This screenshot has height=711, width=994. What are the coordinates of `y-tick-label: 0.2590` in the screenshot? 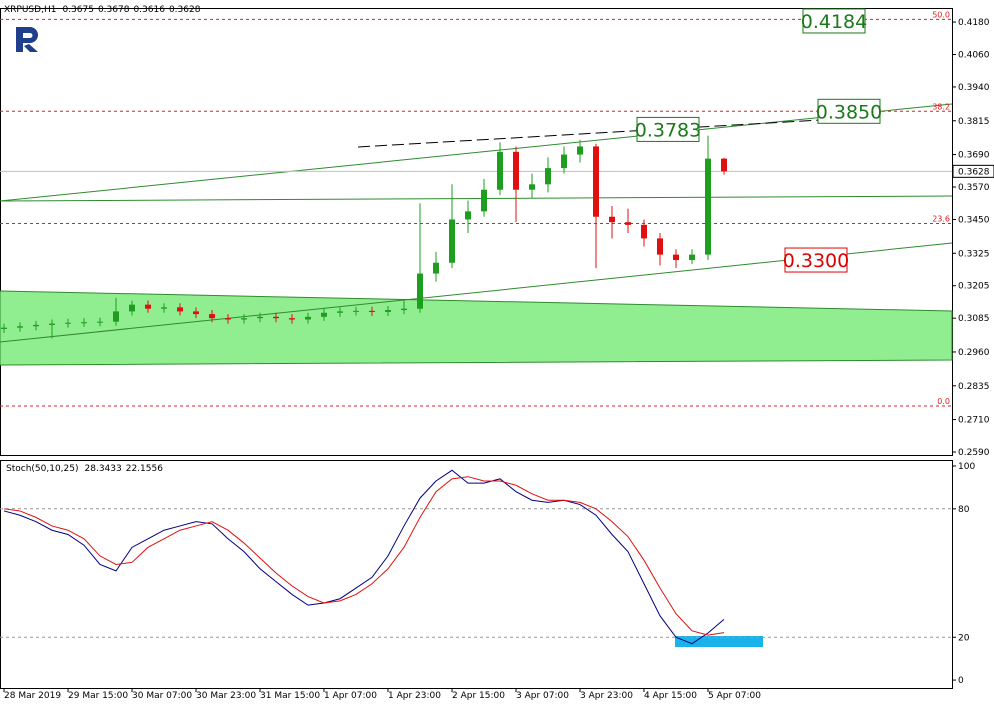 It's located at (974, 453).